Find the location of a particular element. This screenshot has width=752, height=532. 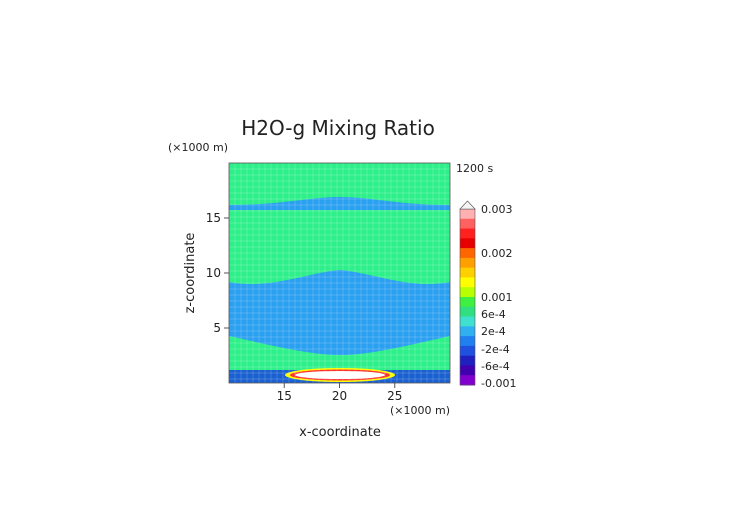

chart-title: H2O-g Mixing Ratio is located at coordinates (338, 128).